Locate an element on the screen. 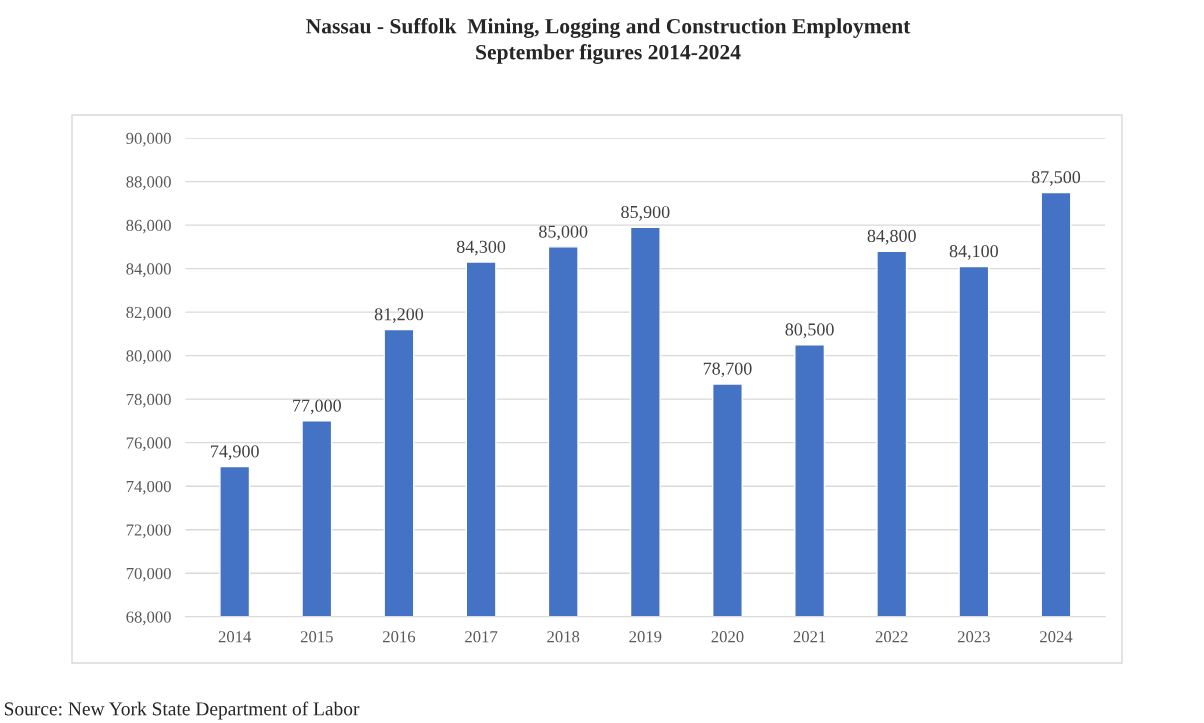  chart-title: Nassau - Suffolk Mining, Logging and Construction Employment September figures 2014-2024 is located at coordinates (608, 41).